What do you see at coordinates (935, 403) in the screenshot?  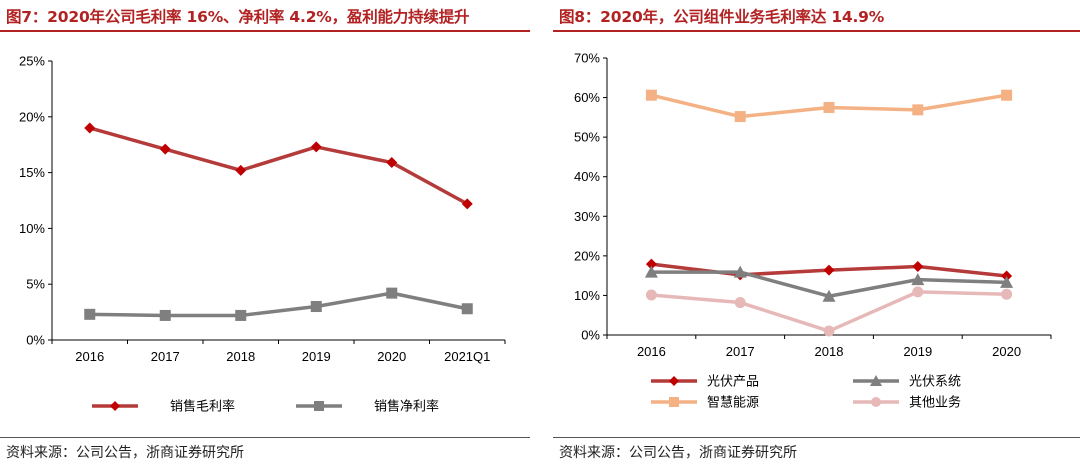 I see `legend-label: 其他业务` at bounding box center [935, 403].